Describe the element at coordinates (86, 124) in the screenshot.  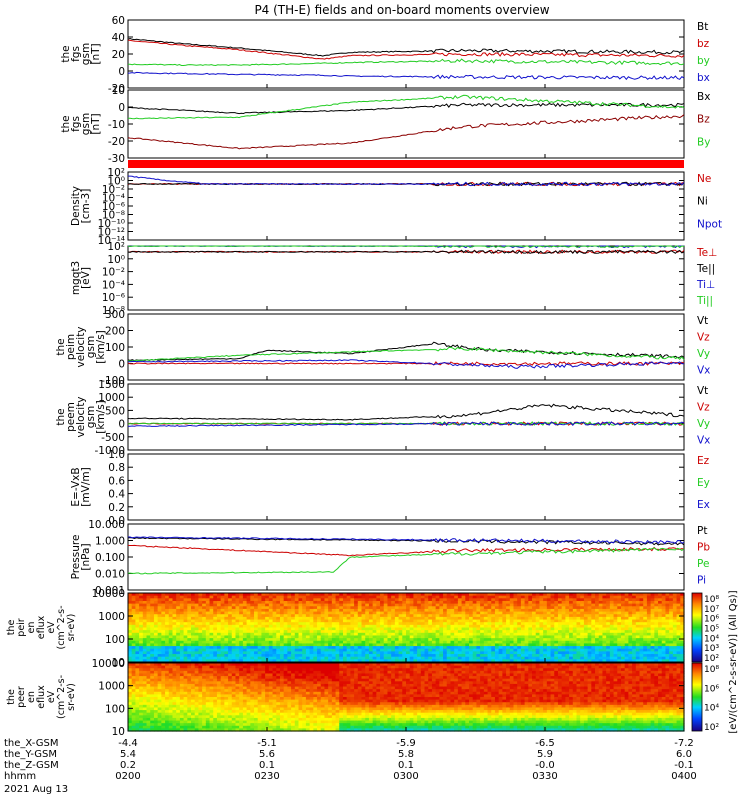
I see `y-axis-label-line: gsm` at that location.